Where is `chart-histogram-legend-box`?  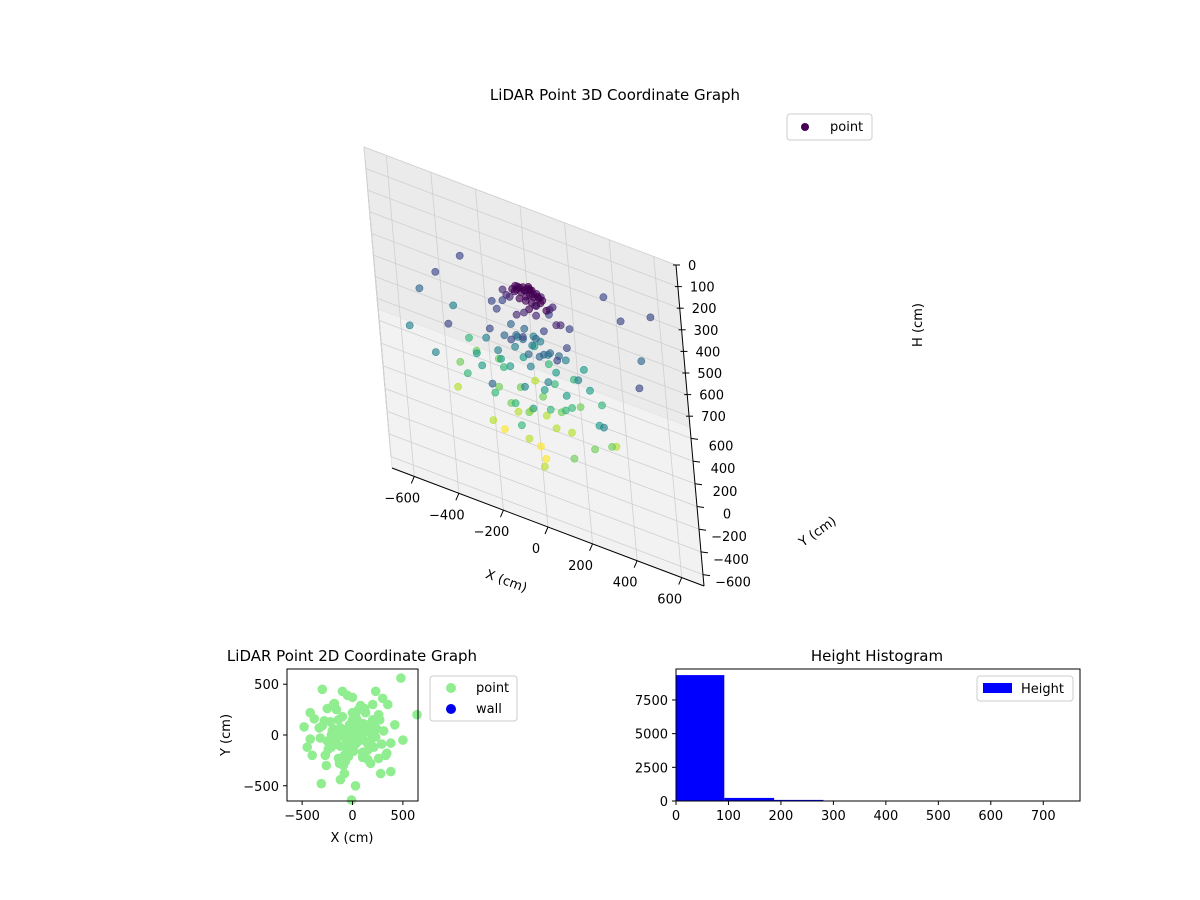
chart-histogram-legend-box is located at coordinates (1025, 688).